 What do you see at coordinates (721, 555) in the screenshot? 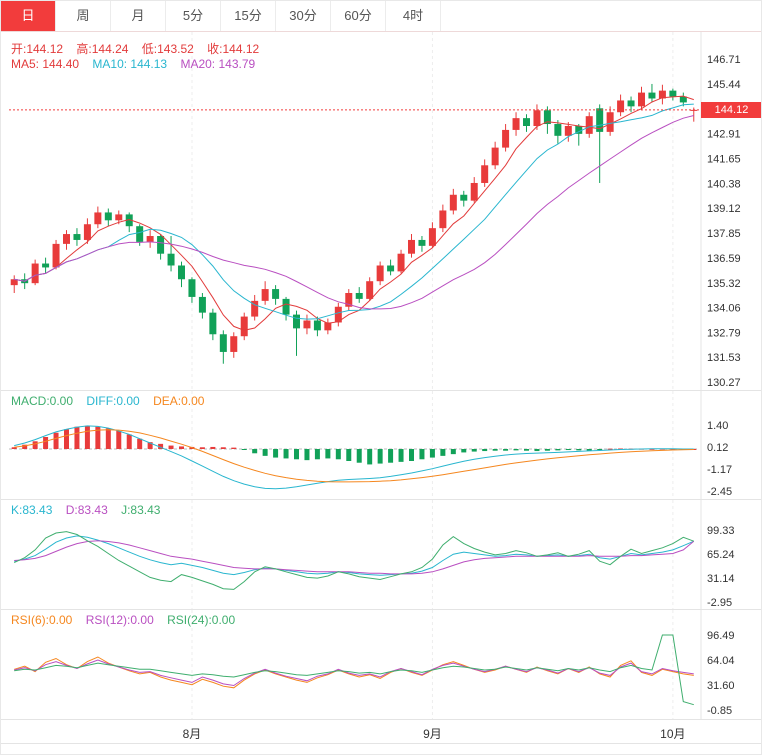
I see `y-axis-label: 65.24` at bounding box center [721, 555].